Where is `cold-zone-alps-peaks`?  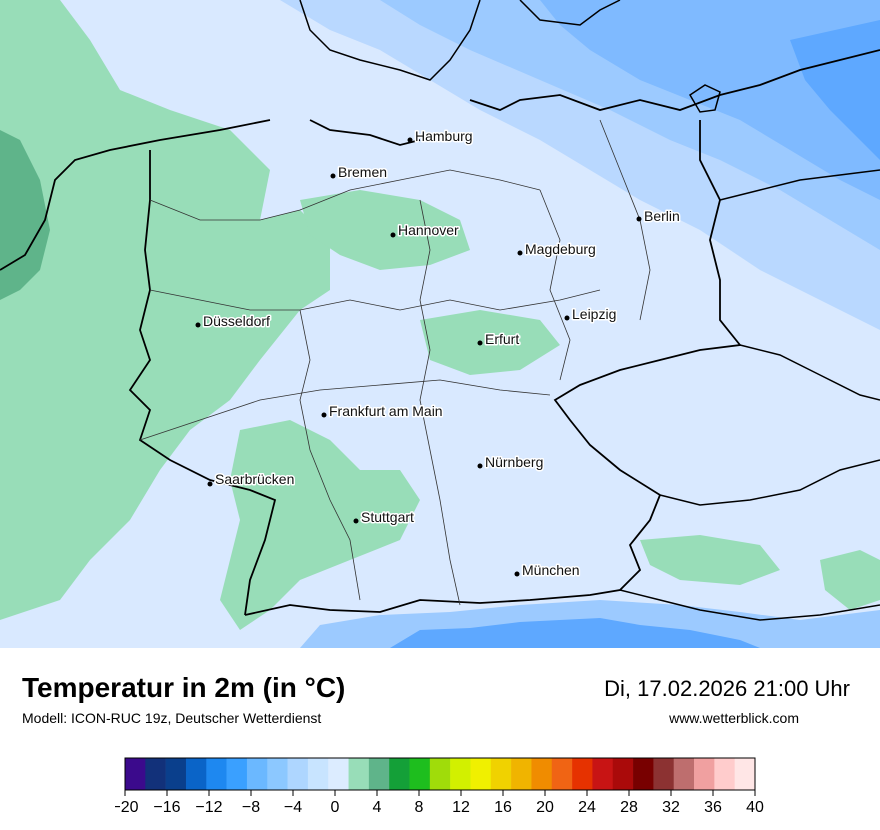 cold-zone-alps-peaks is located at coordinates (575, 633).